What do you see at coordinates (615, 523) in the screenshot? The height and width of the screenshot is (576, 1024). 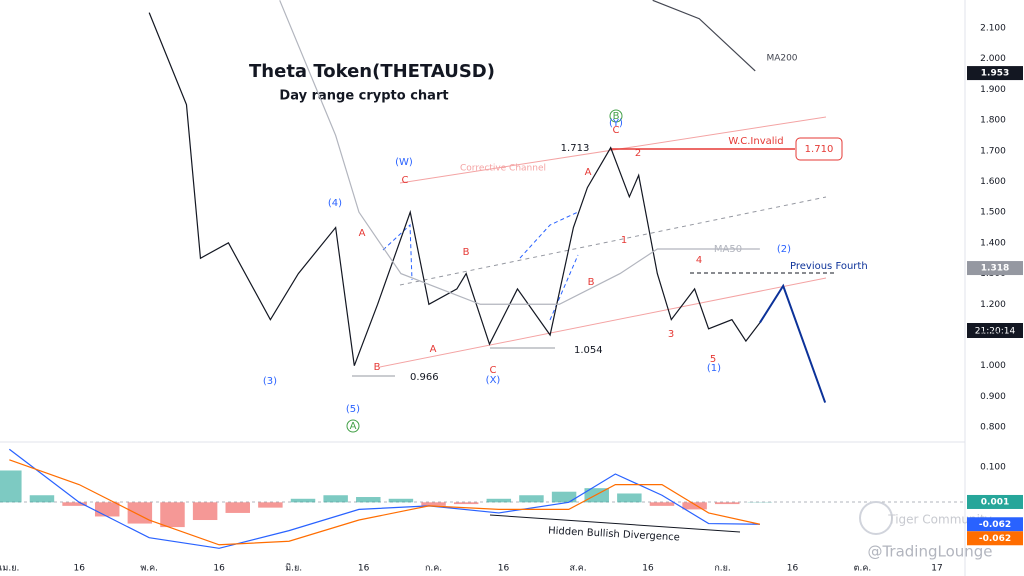 I see `divergence-line` at bounding box center [615, 523].